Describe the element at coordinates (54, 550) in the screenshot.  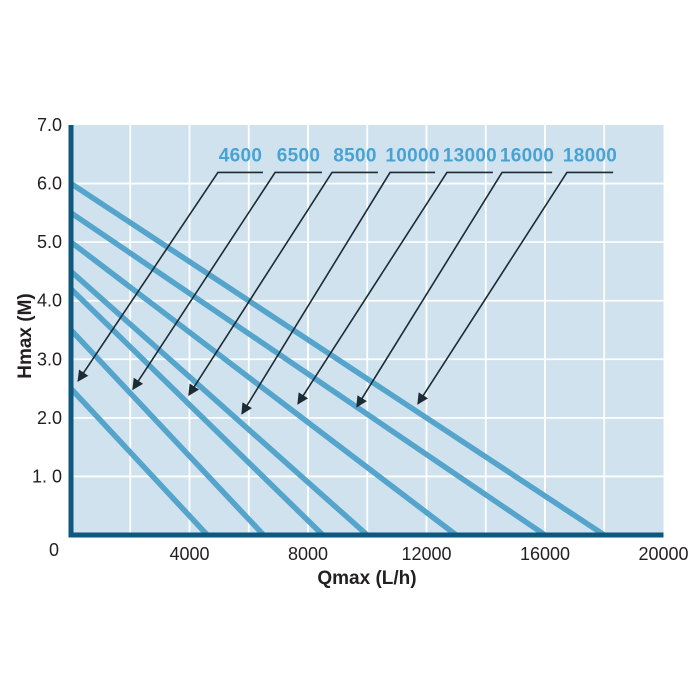
I see `origin-tick-label: 0` at that location.